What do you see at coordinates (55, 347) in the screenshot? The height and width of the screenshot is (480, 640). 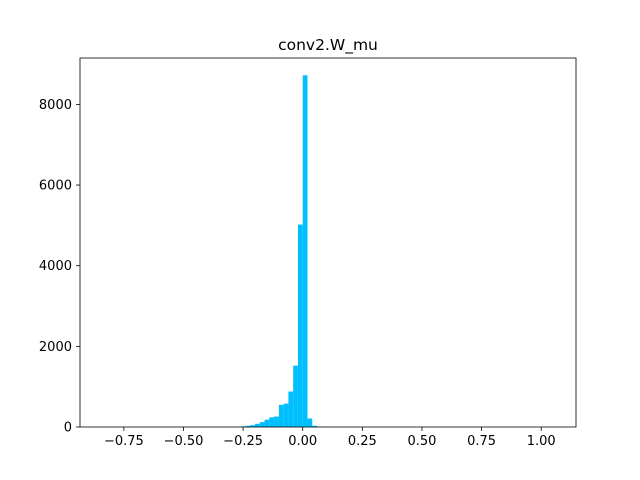 I see `y-tick-label: 2000` at bounding box center [55, 347].